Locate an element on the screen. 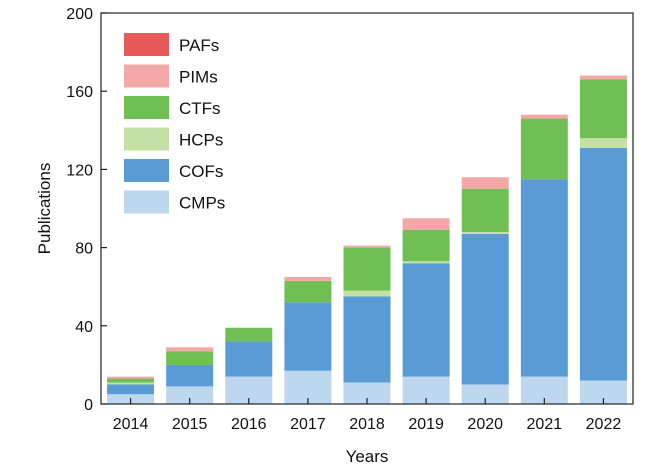  bar-pims-2014 is located at coordinates (131, 377).